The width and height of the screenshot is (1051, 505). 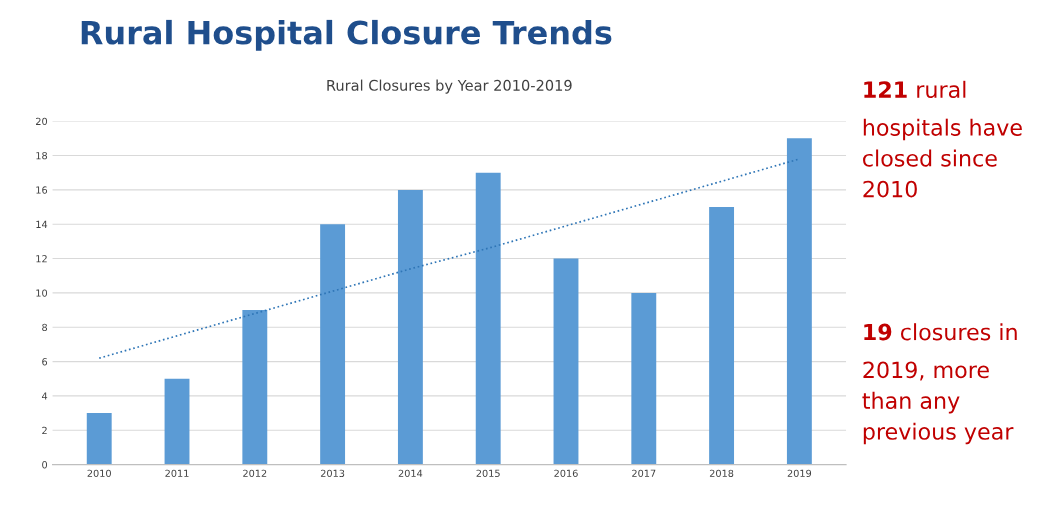 What do you see at coordinates (42, 224) in the screenshot?
I see `y-tick-label: 14` at bounding box center [42, 224].